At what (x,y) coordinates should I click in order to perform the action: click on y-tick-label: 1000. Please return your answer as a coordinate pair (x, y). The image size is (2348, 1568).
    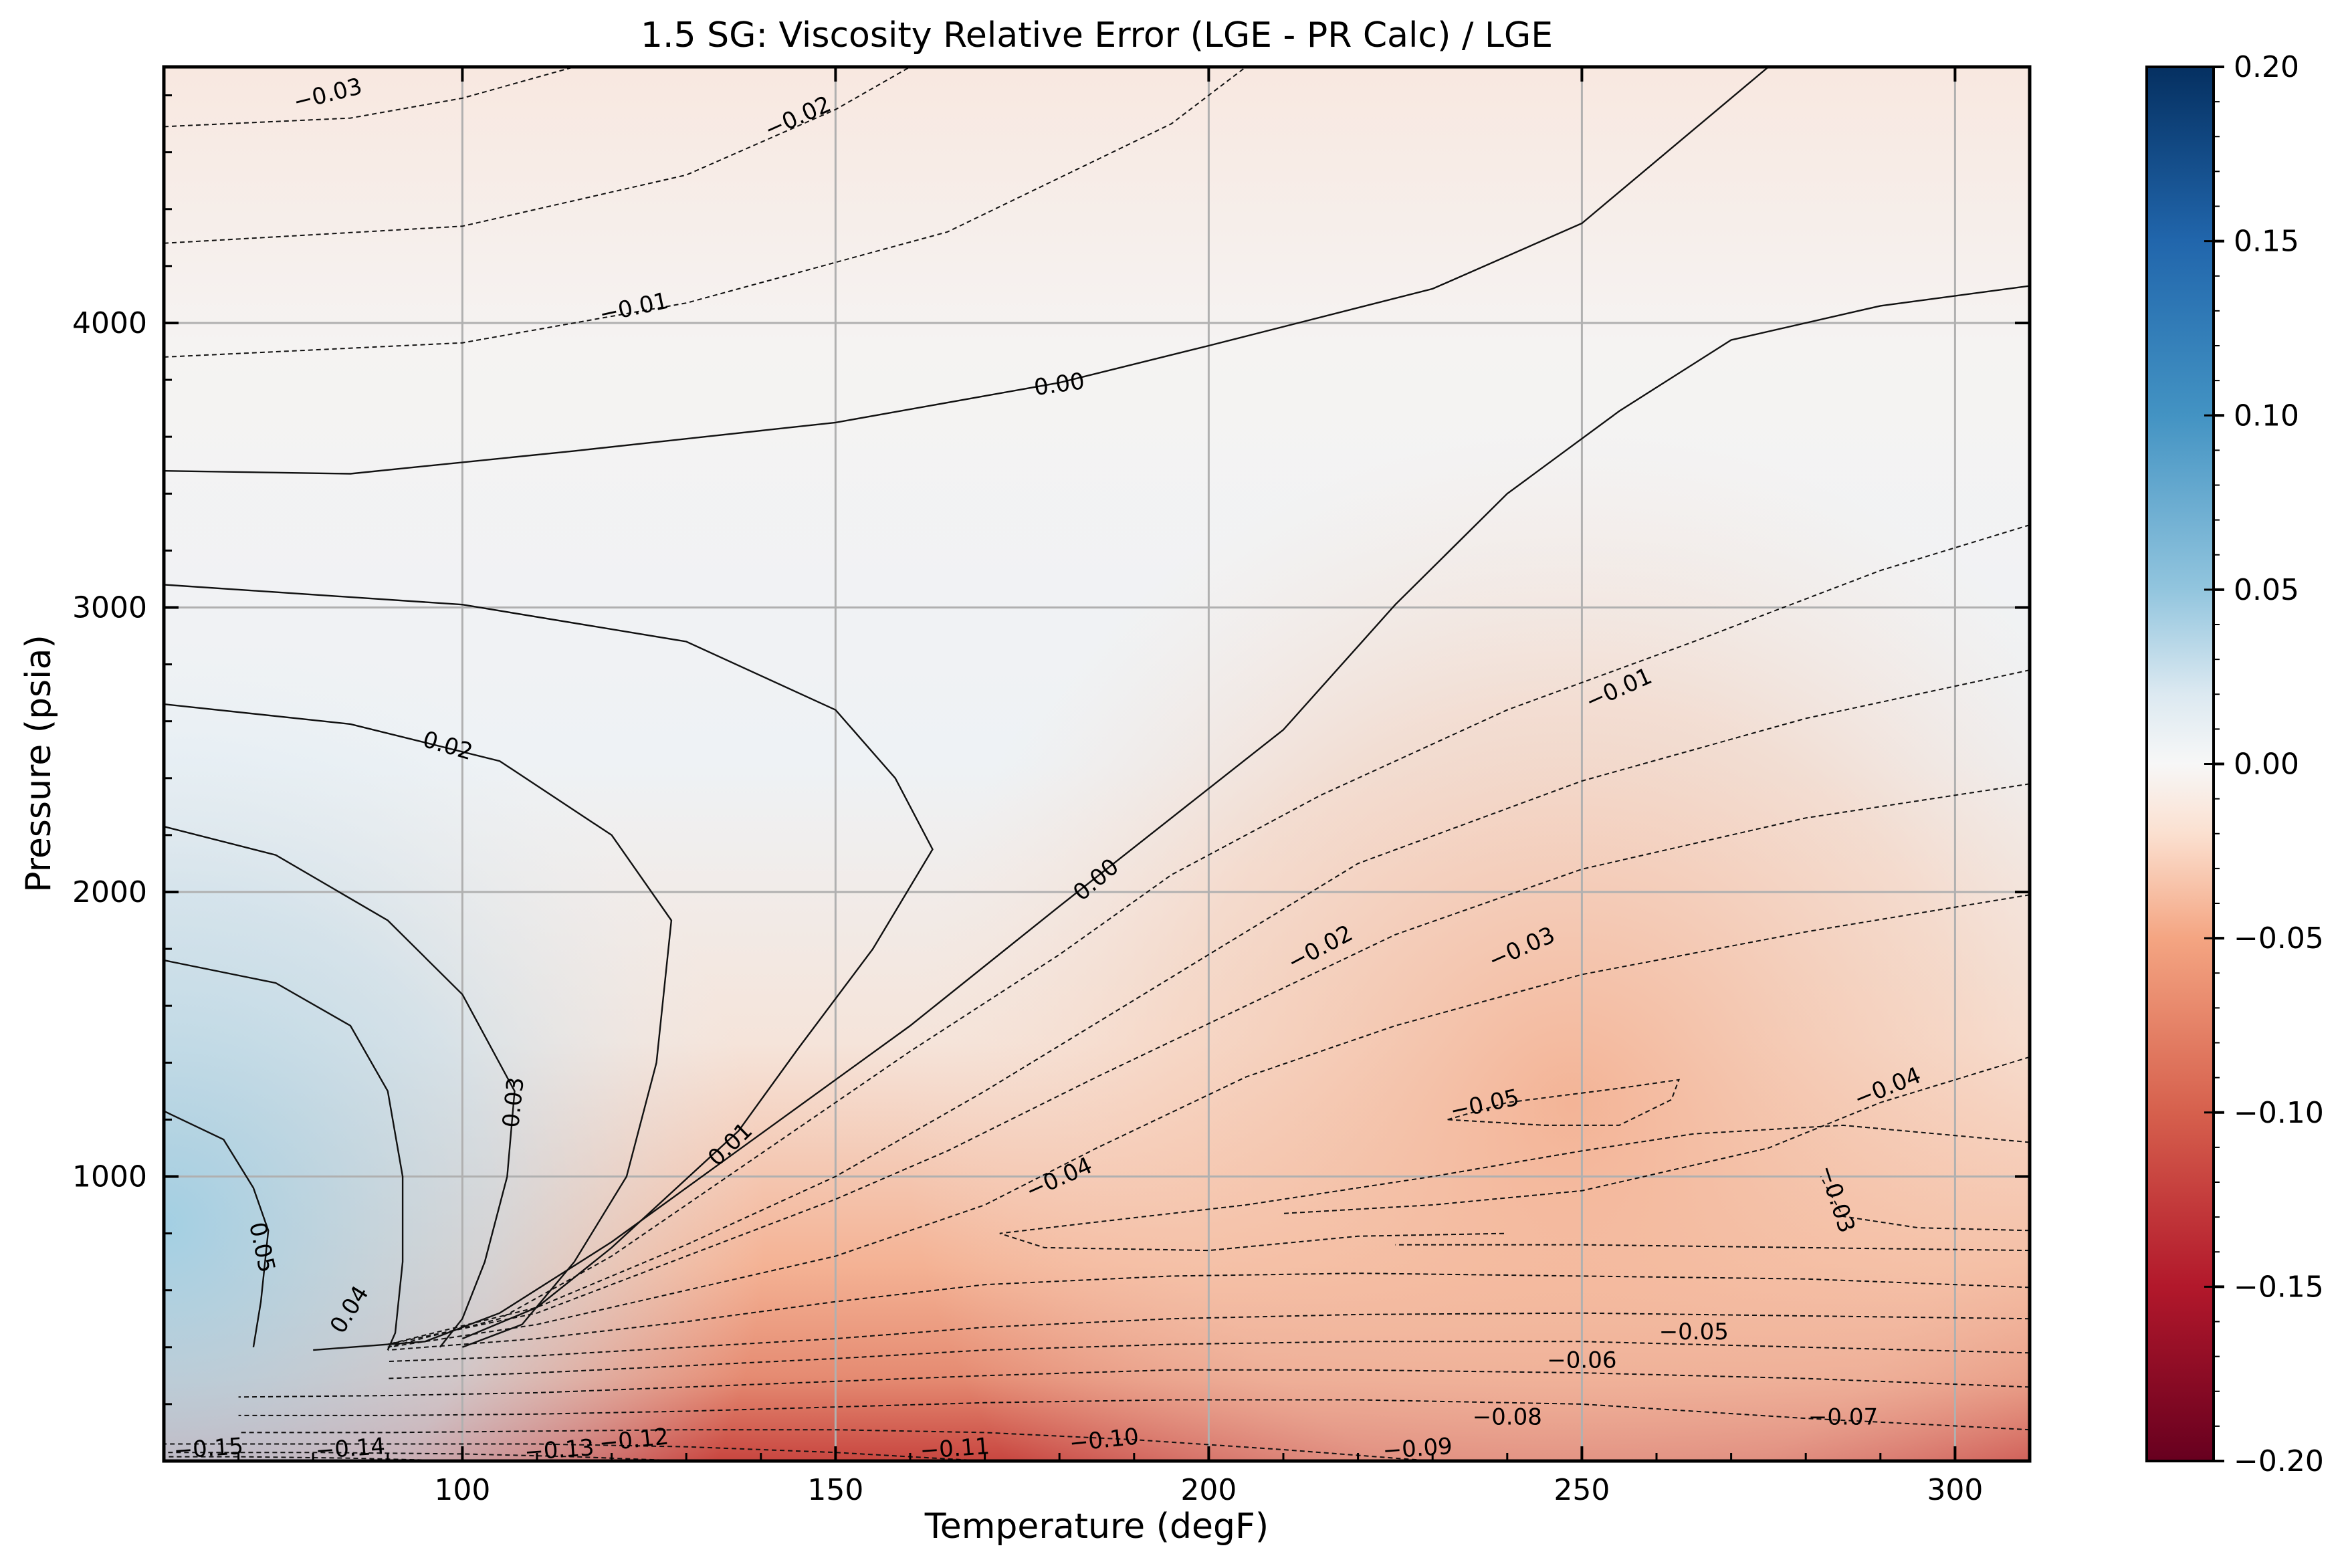
    Looking at the image, I should click on (109, 1176).